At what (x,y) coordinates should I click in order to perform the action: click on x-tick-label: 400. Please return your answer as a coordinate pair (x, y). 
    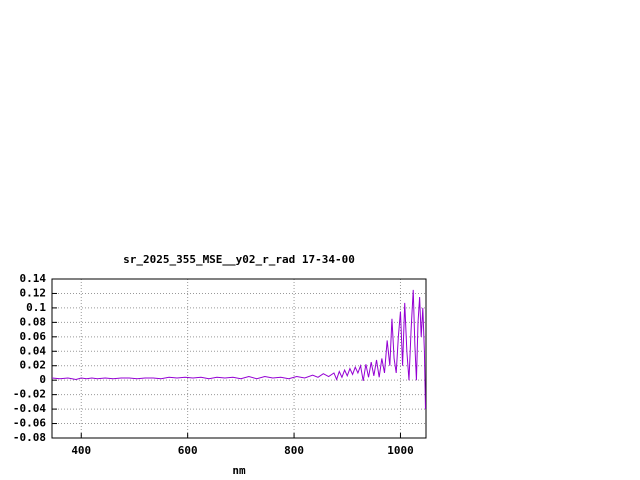
    Looking at the image, I should click on (81, 450).